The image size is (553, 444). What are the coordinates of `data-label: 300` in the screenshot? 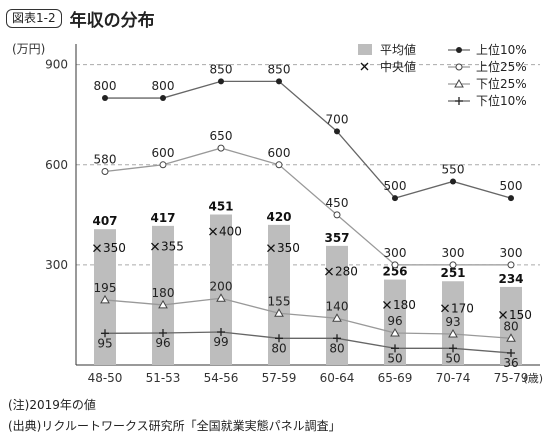 It's located at (511, 253).